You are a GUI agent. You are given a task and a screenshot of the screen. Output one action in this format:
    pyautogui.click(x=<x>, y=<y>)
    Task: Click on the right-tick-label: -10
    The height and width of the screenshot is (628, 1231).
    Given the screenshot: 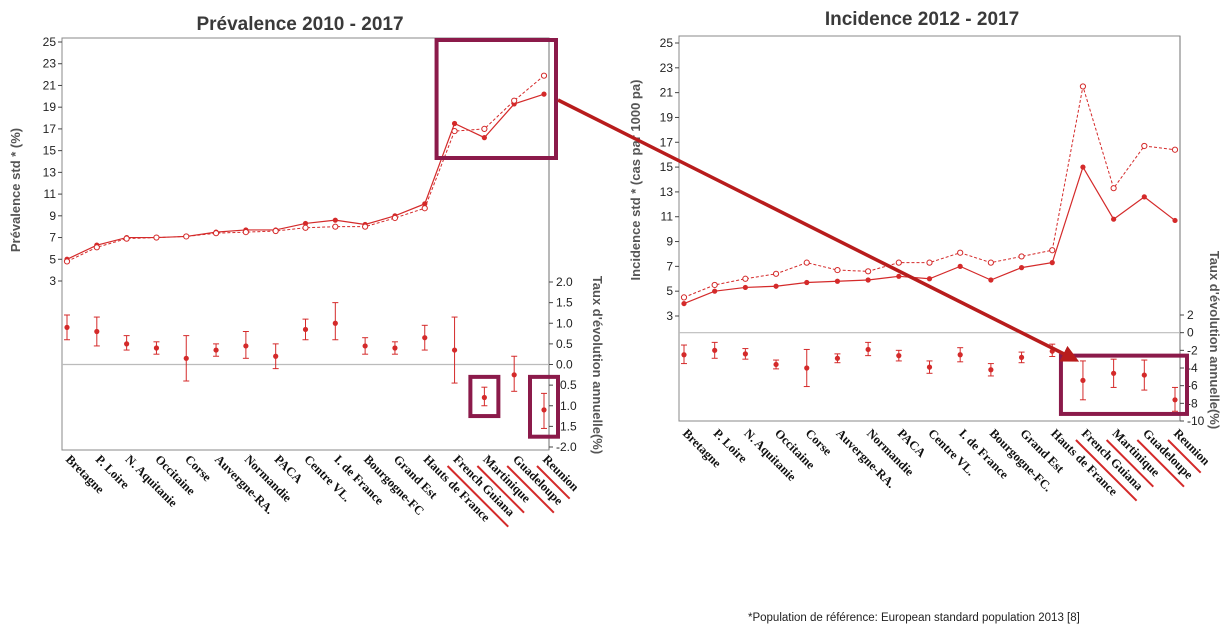 What is the action you would take?
    pyautogui.click(x=1196, y=421)
    